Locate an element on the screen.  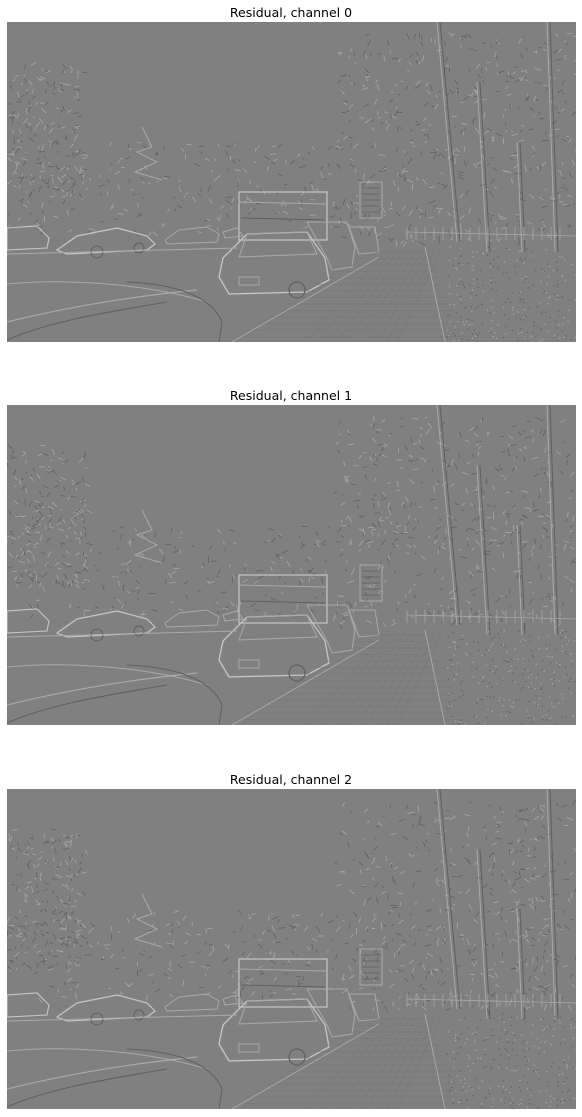
panel-title: Residual, channel 2 is located at coordinates (291, 779).